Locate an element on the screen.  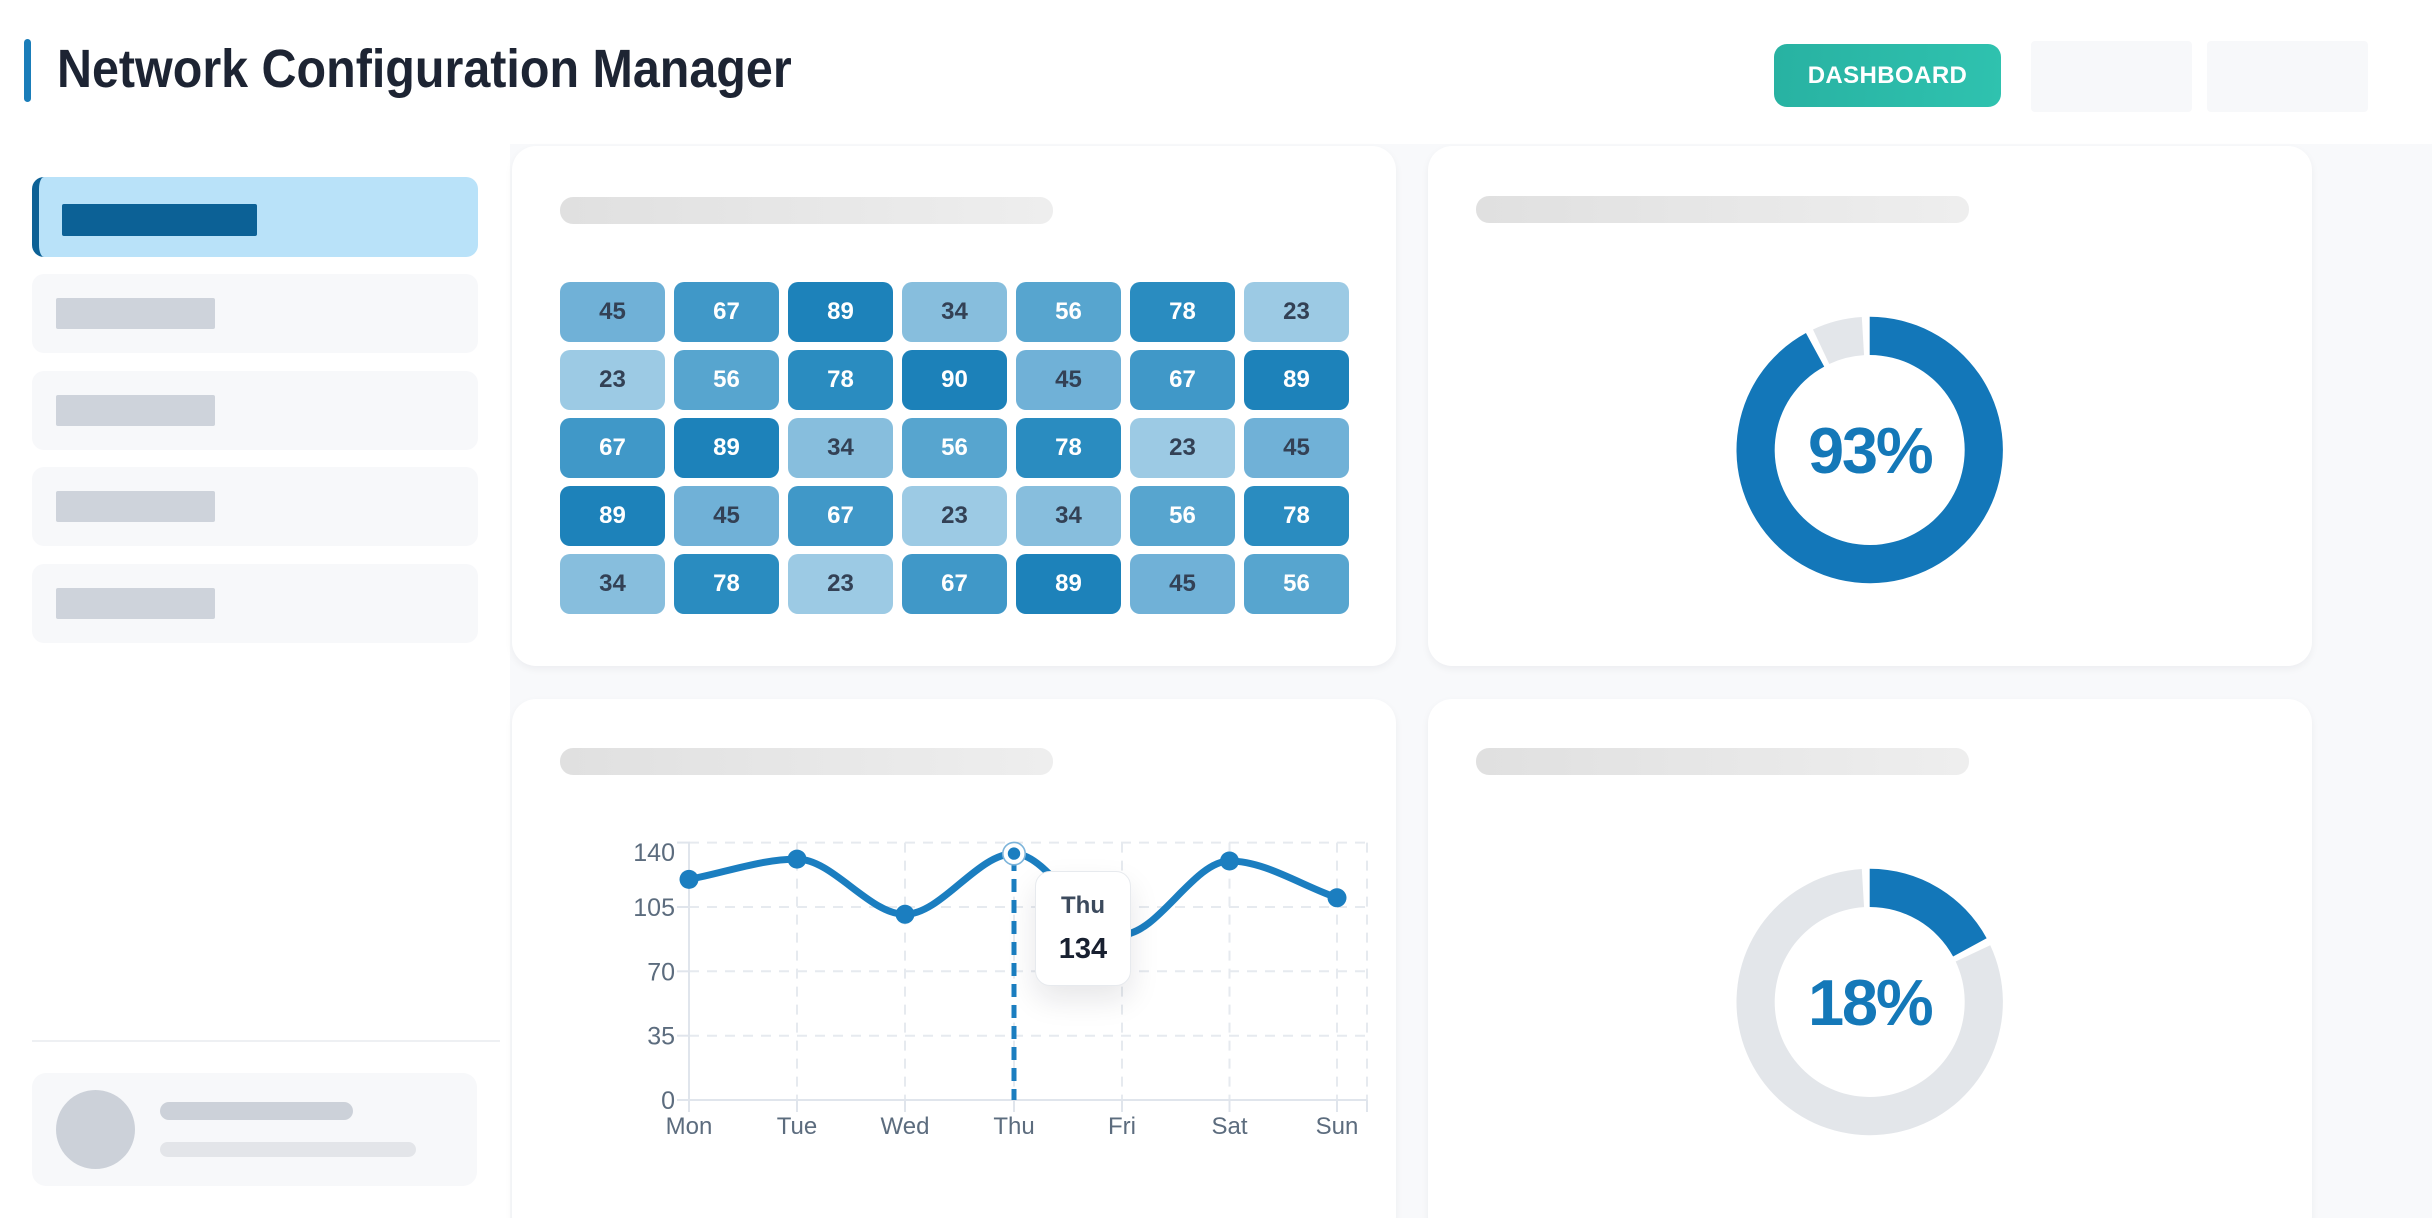
svg-text: Wed is located at coordinates (905, 1126).